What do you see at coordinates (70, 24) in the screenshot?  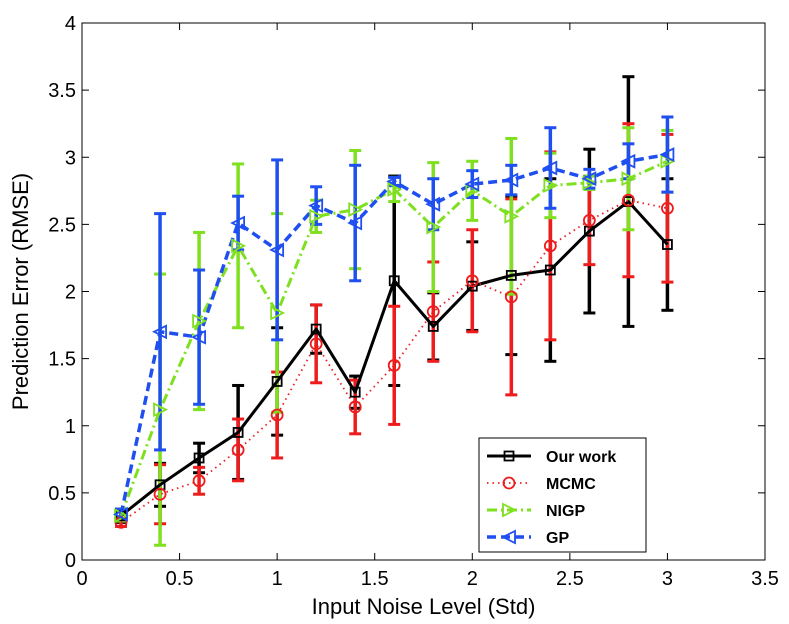 I see `y-tick-label: 4` at bounding box center [70, 24].